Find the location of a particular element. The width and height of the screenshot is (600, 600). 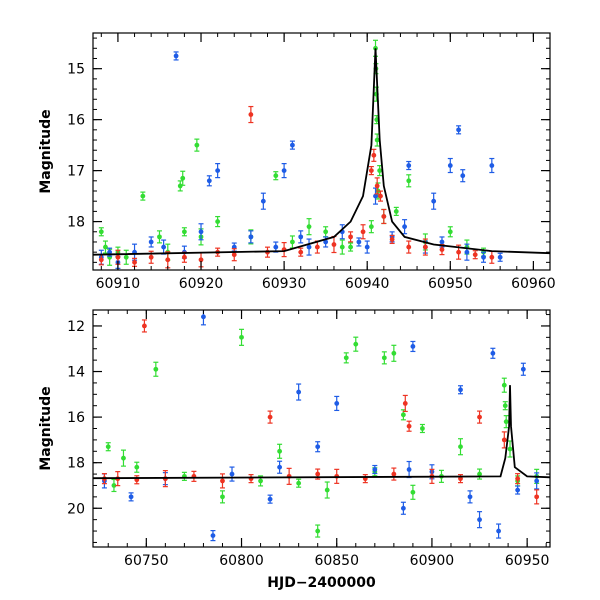

y-tick-label: 15 is located at coordinates (76, 70).